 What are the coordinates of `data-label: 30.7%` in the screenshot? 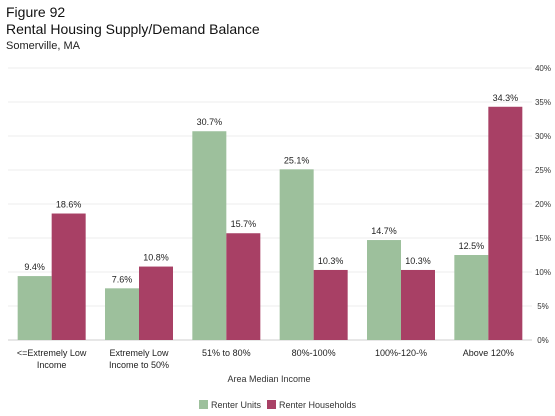 It's located at (210, 122).